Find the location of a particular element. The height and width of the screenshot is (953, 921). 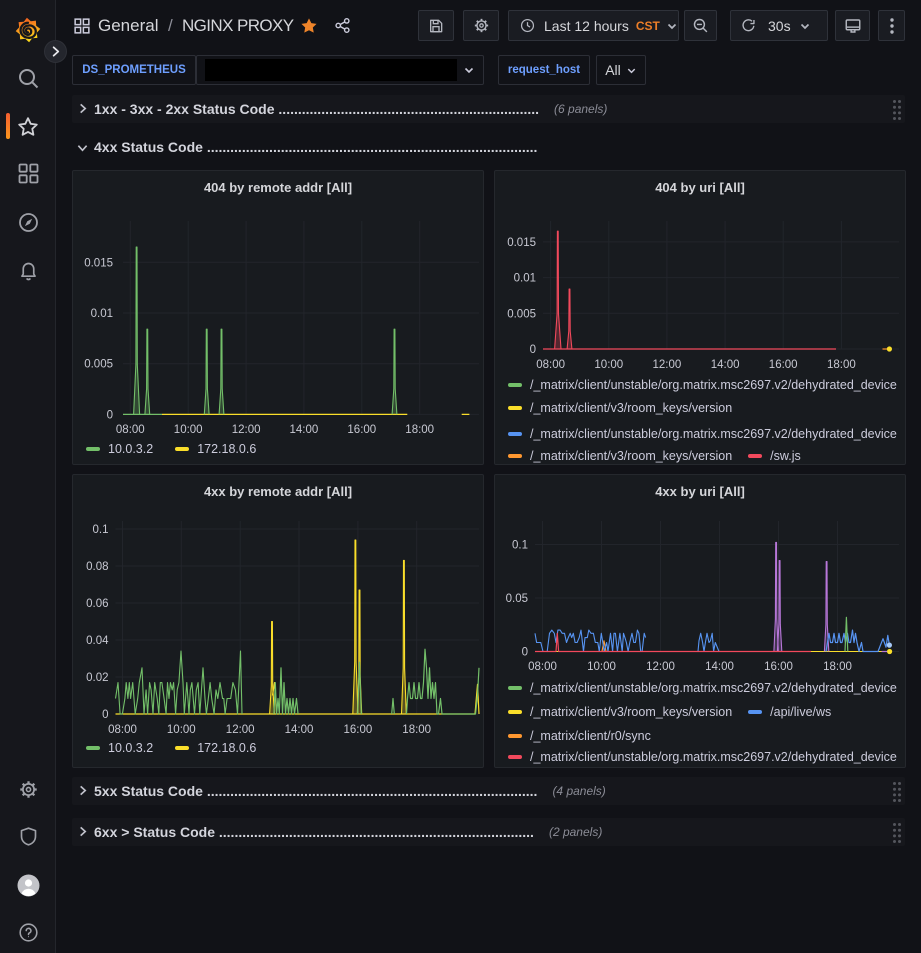

svg-text: 0.04 is located at coordinates (97, 641).